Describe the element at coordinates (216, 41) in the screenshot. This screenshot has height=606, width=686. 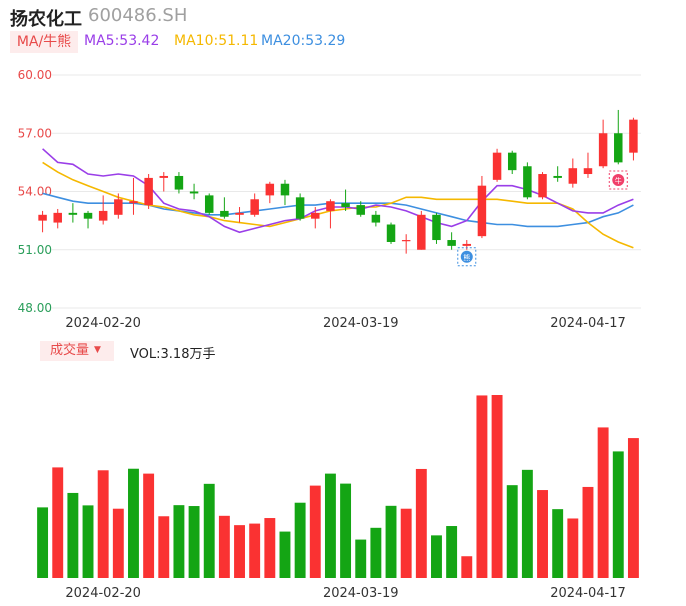
I see `ma10-legend: MA10:51.11` at that location.